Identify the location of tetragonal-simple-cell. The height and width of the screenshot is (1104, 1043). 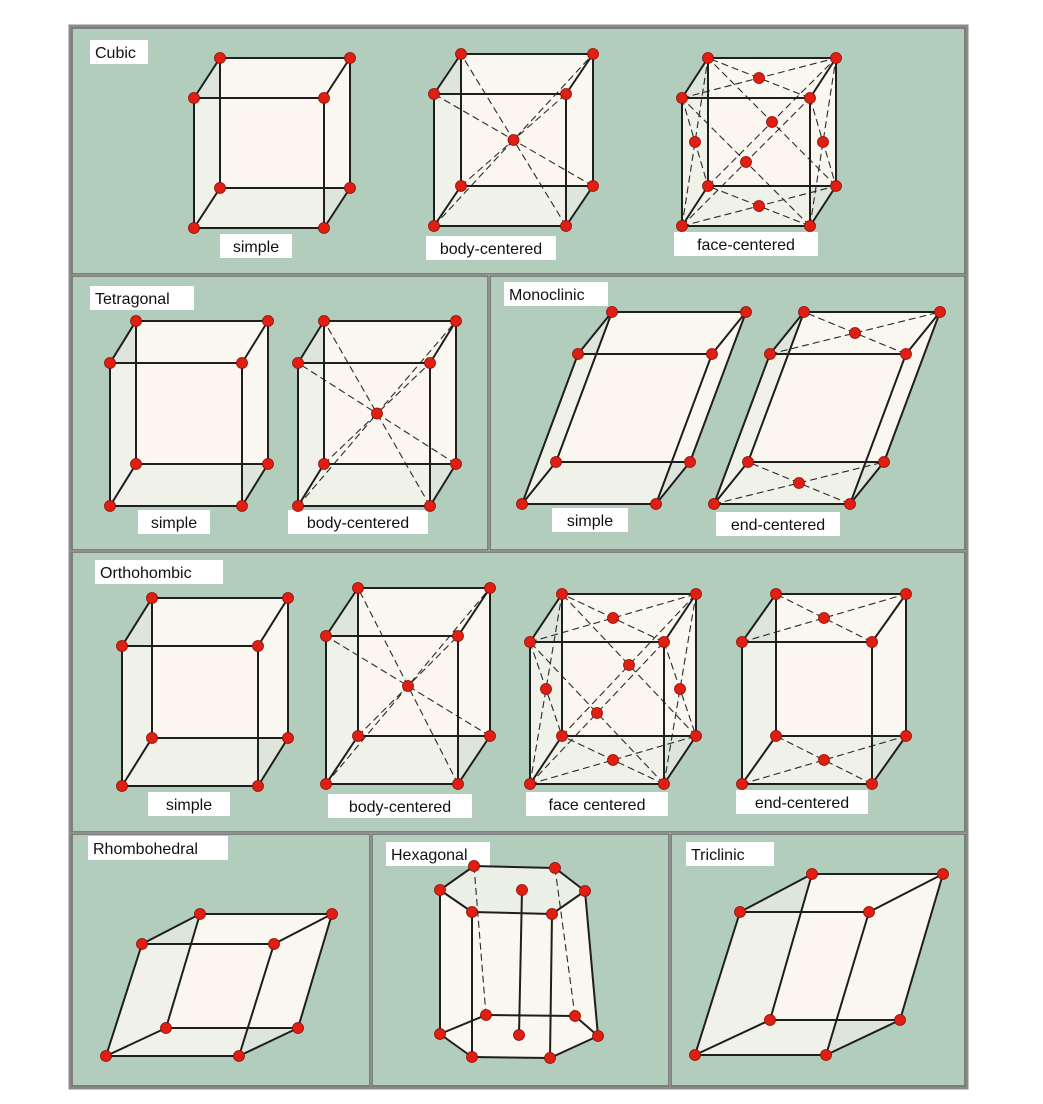
(189, 413).